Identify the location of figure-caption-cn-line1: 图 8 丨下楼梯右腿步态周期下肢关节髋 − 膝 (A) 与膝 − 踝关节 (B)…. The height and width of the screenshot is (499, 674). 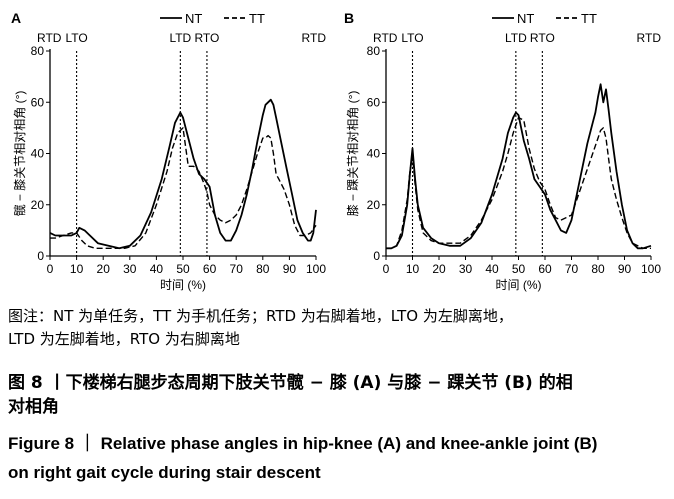
(290, 383).